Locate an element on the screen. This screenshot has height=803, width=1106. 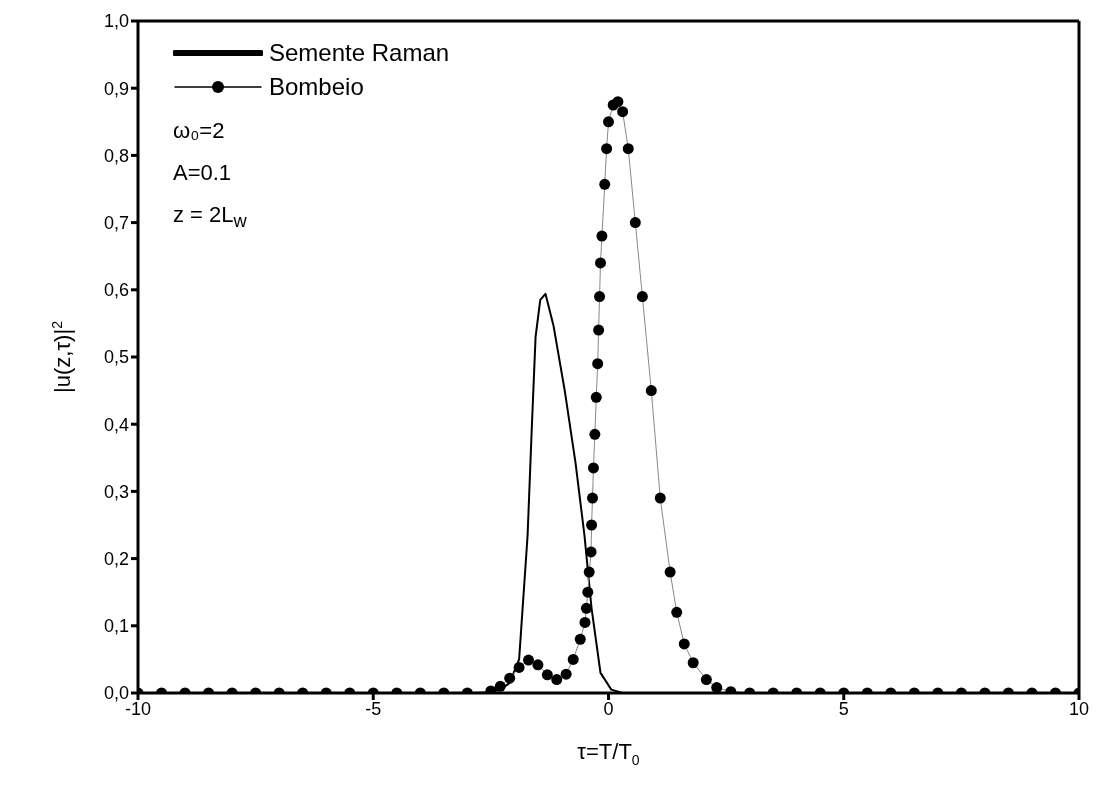
annotation: ω₀=2 is located at coordinates (199, 131).